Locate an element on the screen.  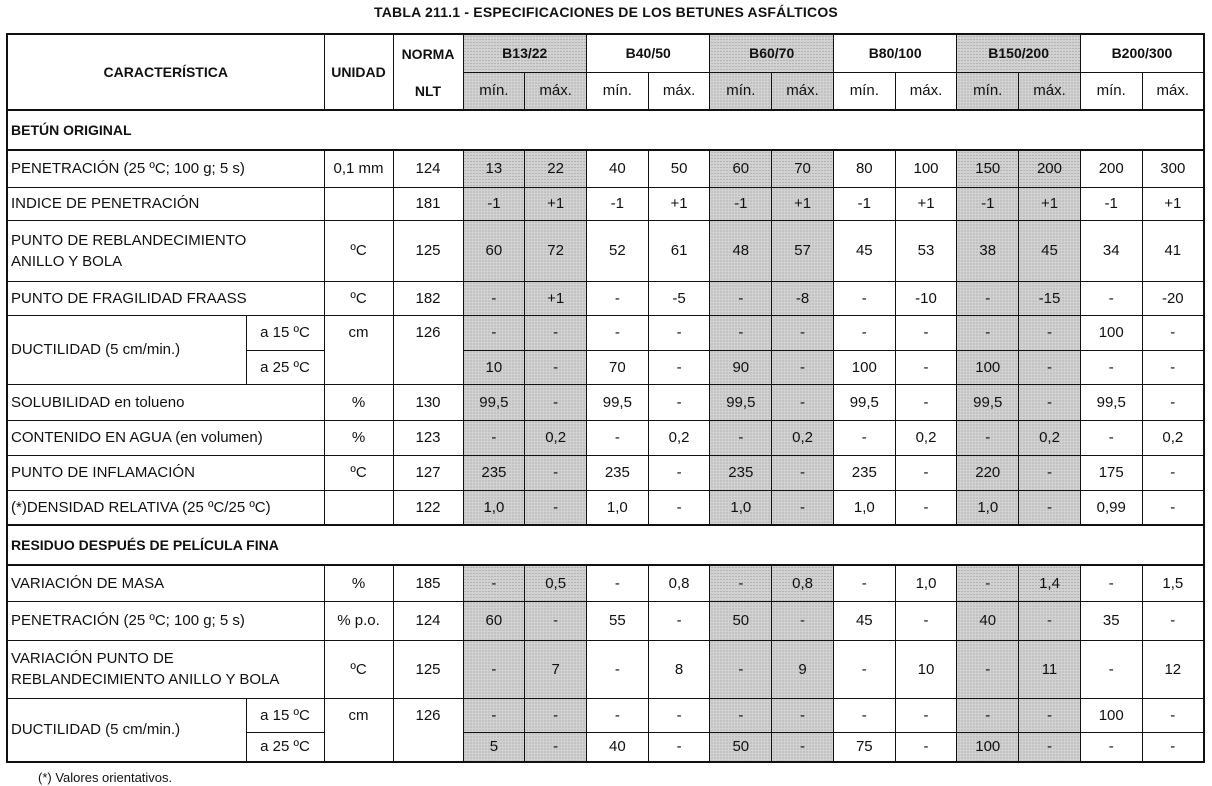
value-cell: -15 is located at coordinates (1049, 298).